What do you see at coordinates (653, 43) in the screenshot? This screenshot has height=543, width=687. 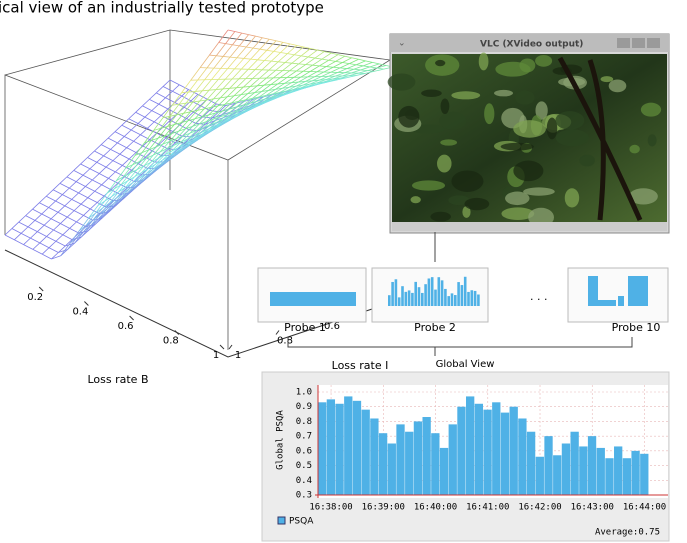 I see `close-button` at bounding box center [653, 43].